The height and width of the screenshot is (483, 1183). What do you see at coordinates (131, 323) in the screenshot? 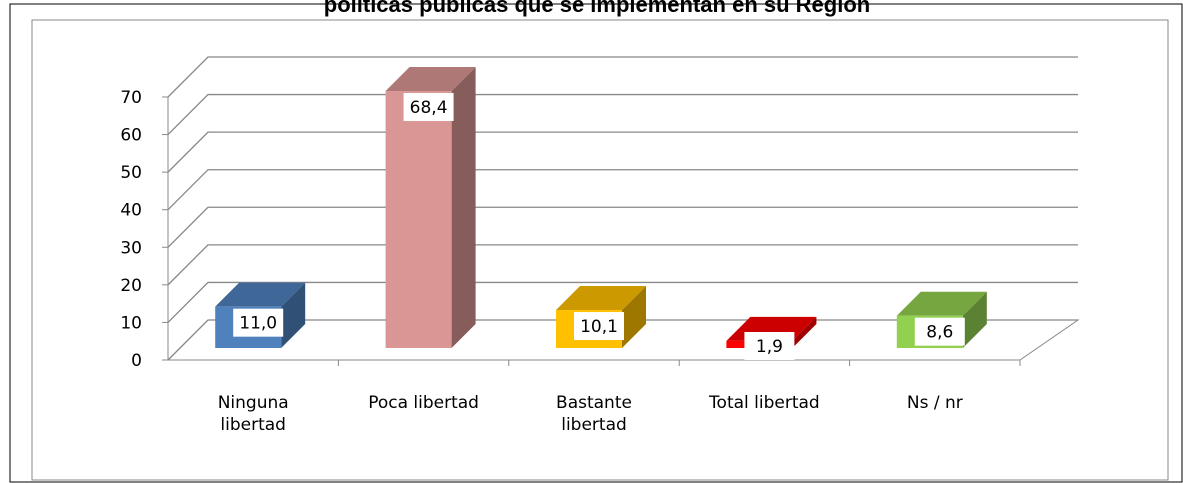
I see `y-tick-label: 10` at bounding box center [131, 323].